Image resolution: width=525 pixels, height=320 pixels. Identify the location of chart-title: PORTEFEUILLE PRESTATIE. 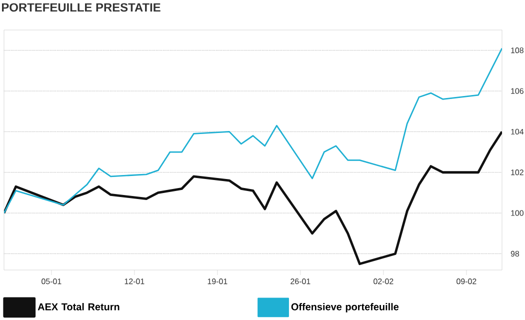
(81, 7).